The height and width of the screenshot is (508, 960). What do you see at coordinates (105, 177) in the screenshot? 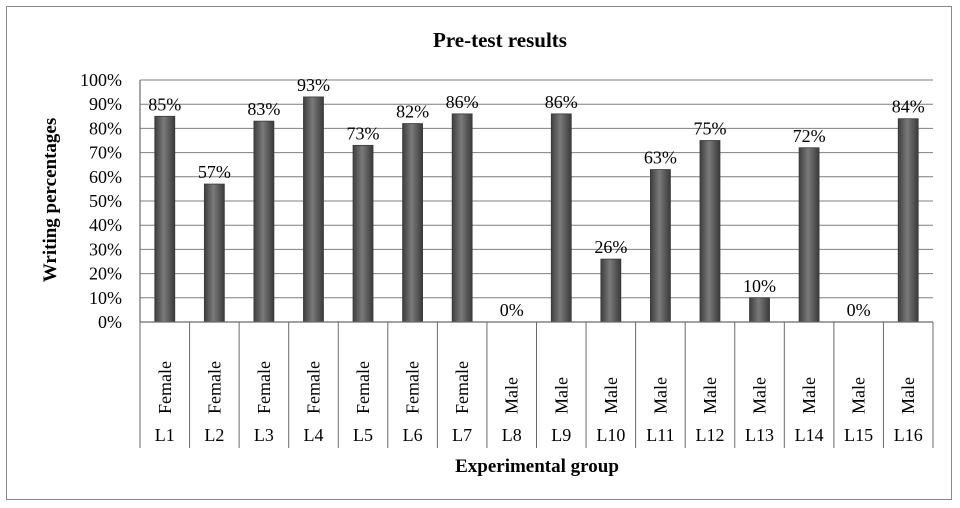
I see `y-tick-label: 60%` at bounding box center [105, 177].